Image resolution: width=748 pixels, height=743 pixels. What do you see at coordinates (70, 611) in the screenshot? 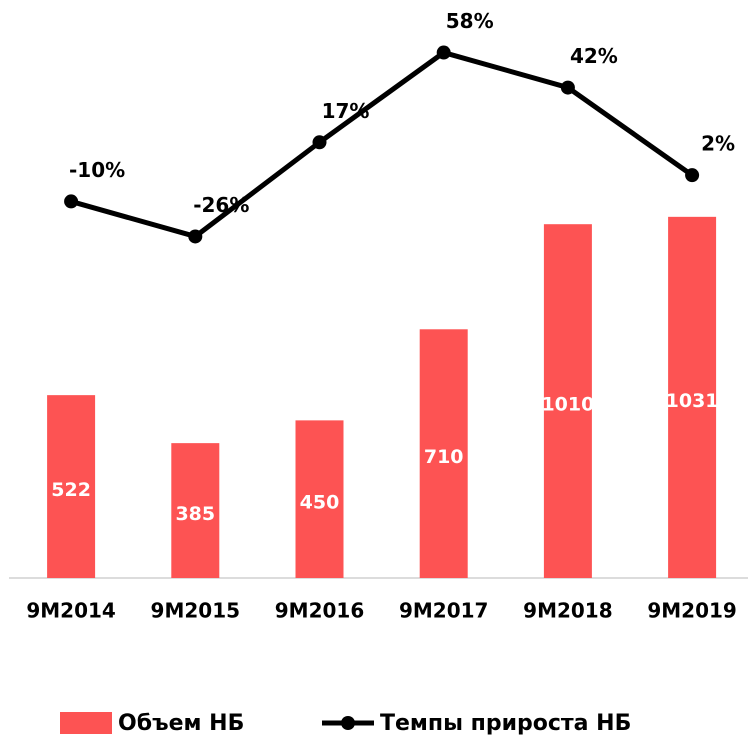
I see `x-tick-label: 9M2014` at bounding box center [70, 611].